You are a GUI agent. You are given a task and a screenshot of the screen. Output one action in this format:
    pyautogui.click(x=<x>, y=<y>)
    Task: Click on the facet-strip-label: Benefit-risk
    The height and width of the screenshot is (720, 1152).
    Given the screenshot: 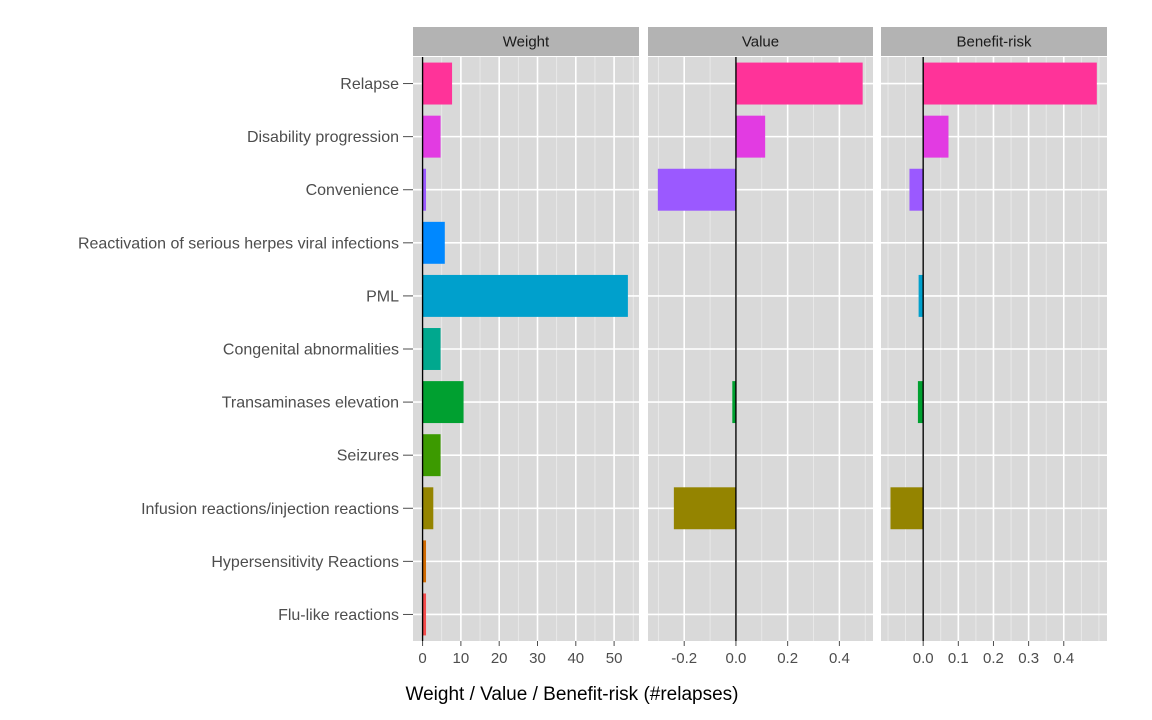 What is the action you would take?
    pyautogui.click(x=994, y=42)
    